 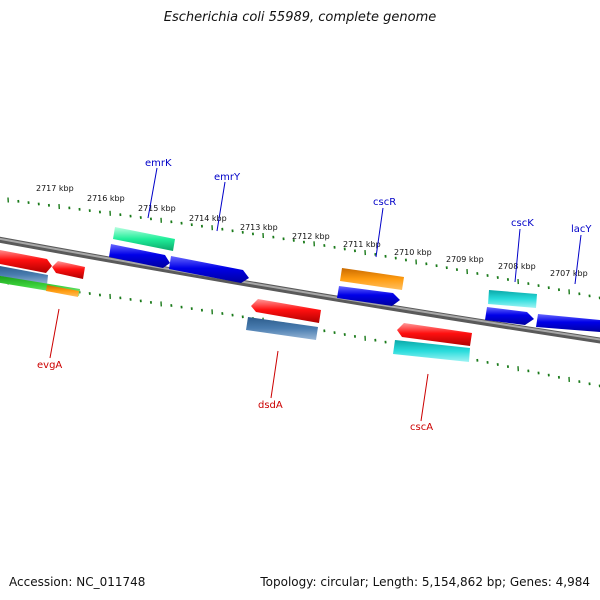 I want to click on scale-label: 2712 kbp, so click(x=311, y=236).